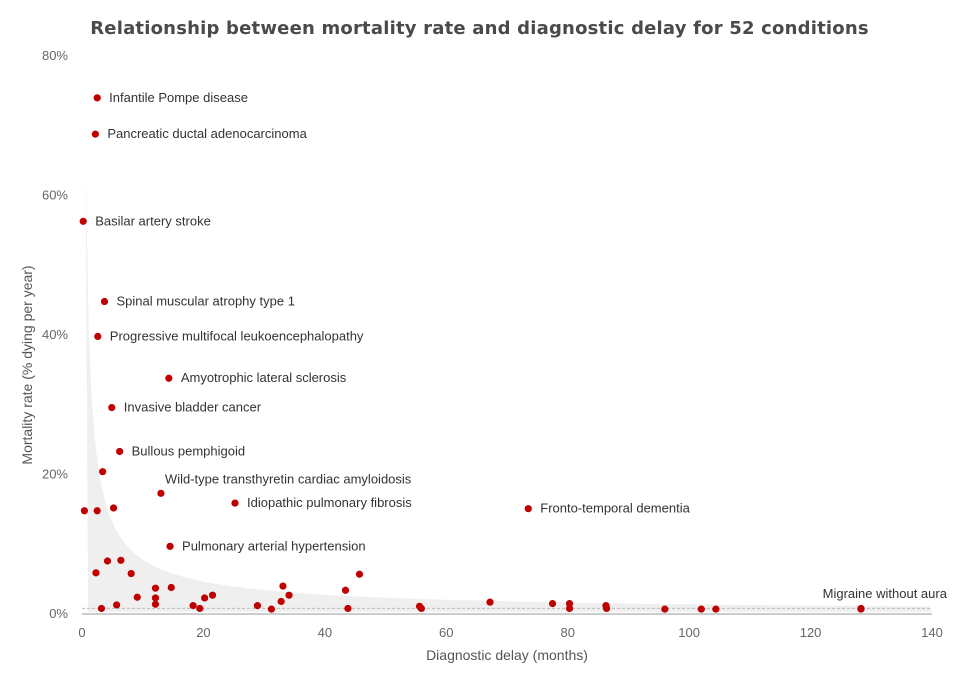  Describe the element at coordinates (507, 655) in the screenshot. I see `x-axis-label: Diagnostic delay (months)` at that location.